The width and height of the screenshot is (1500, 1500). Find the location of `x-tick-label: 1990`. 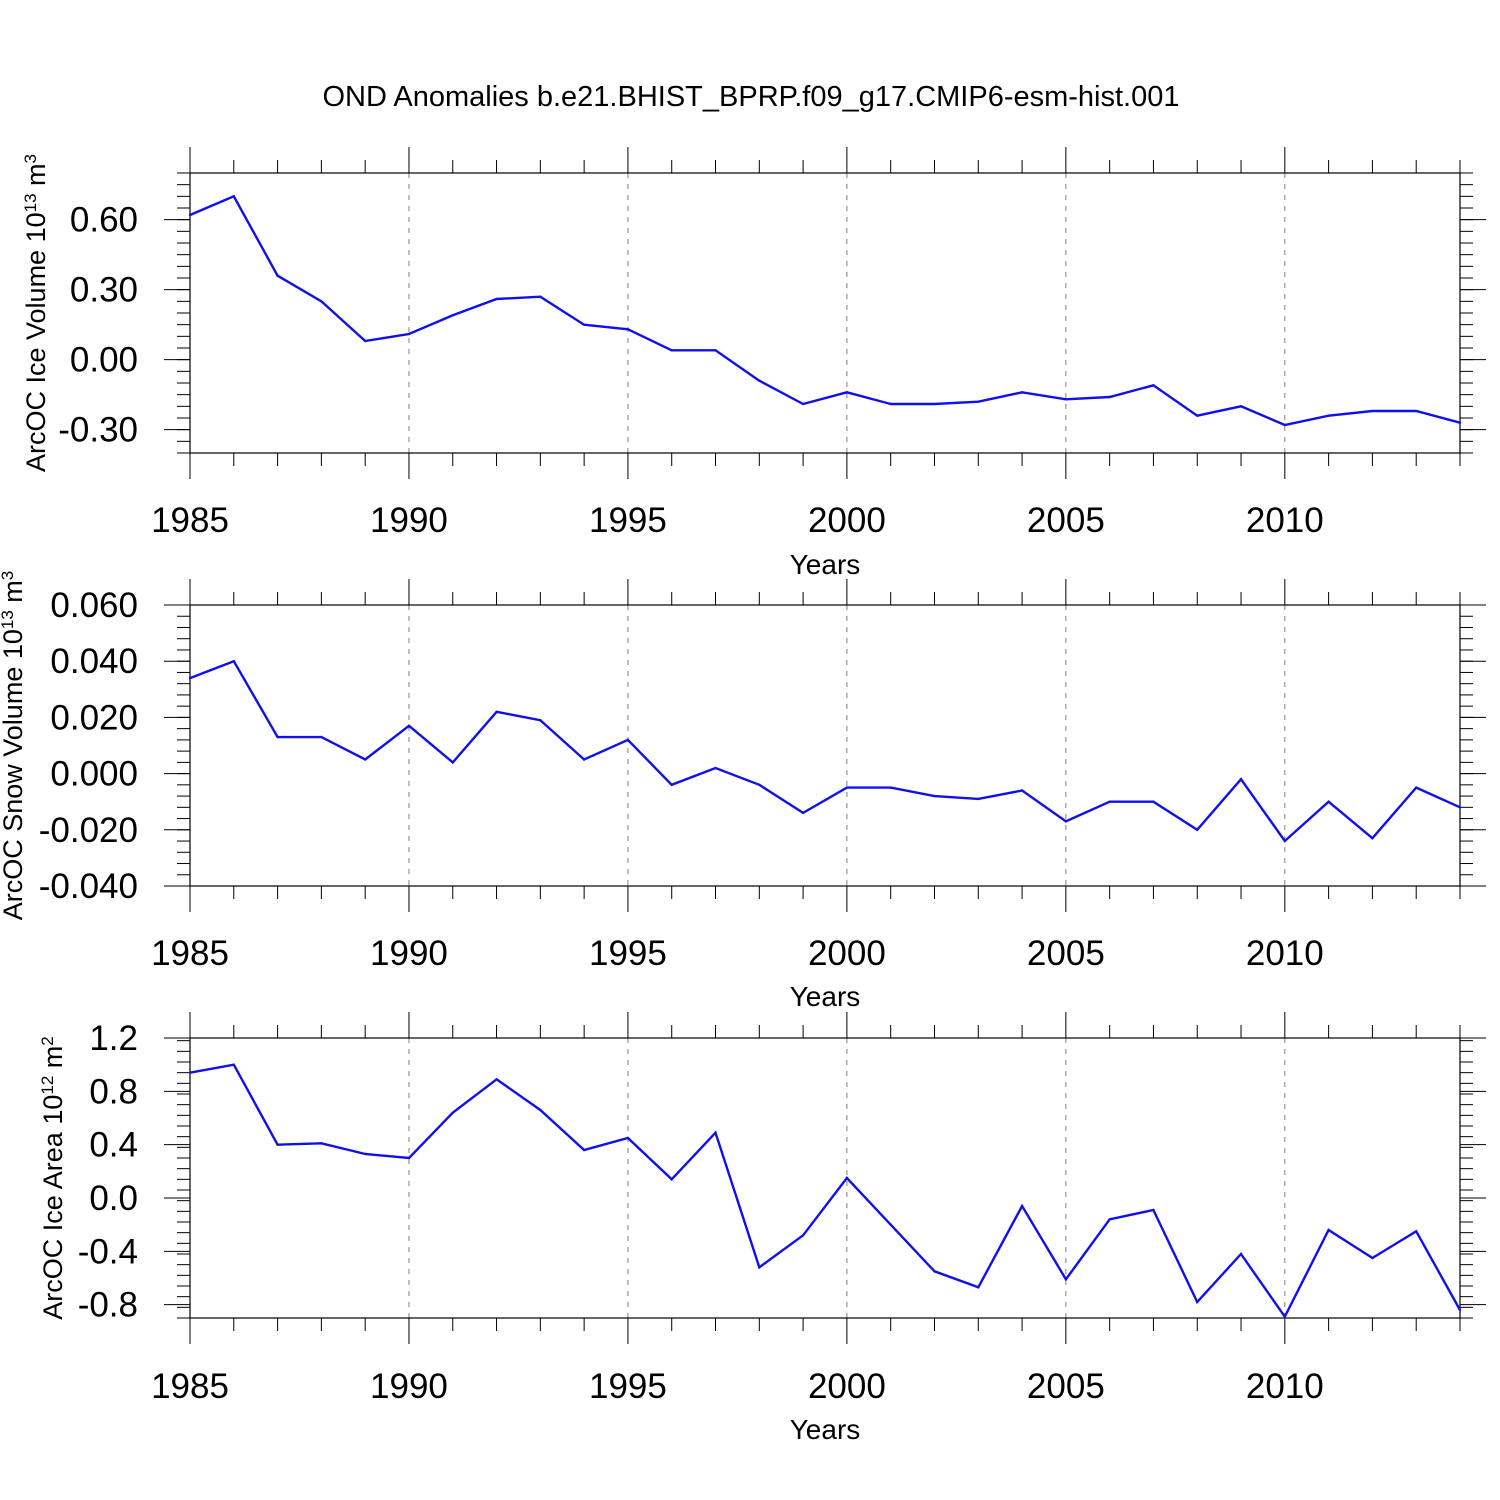

x-tick-label: 1990 is located at coordinates (409, 1386).